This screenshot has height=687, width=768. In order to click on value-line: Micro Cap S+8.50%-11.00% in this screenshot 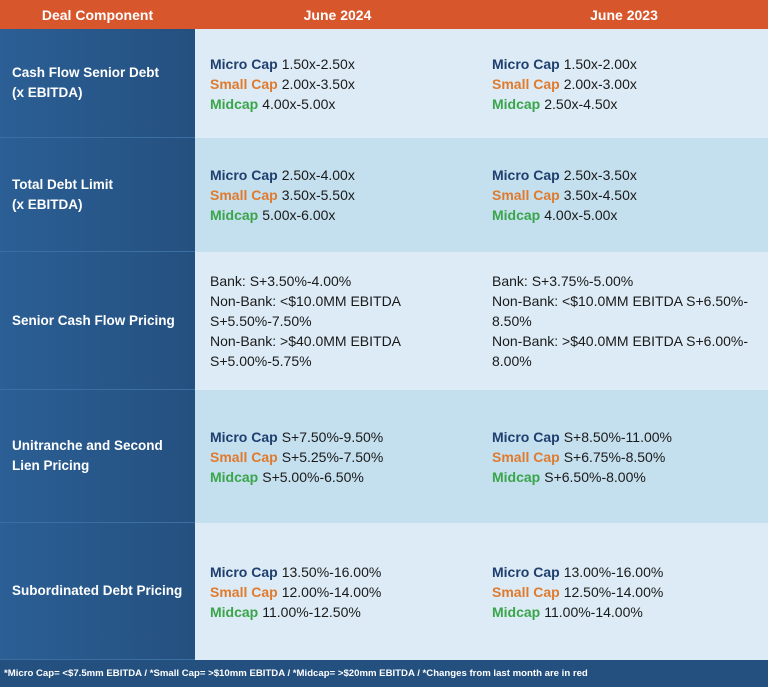, I will do `click(630, 437)`.